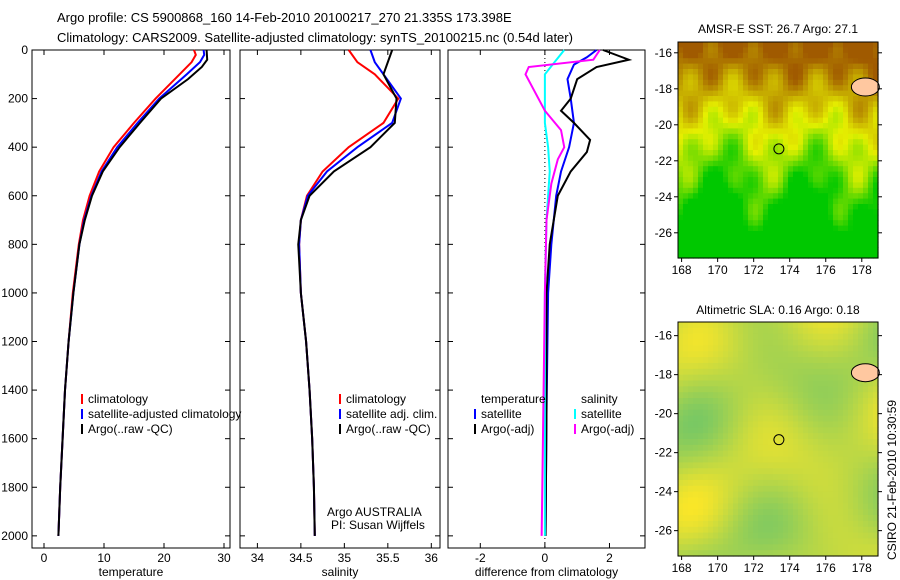 Image resolution: width=900 pixels, height=580 pixels. I want to click on island-fiji, so click(865, 373).